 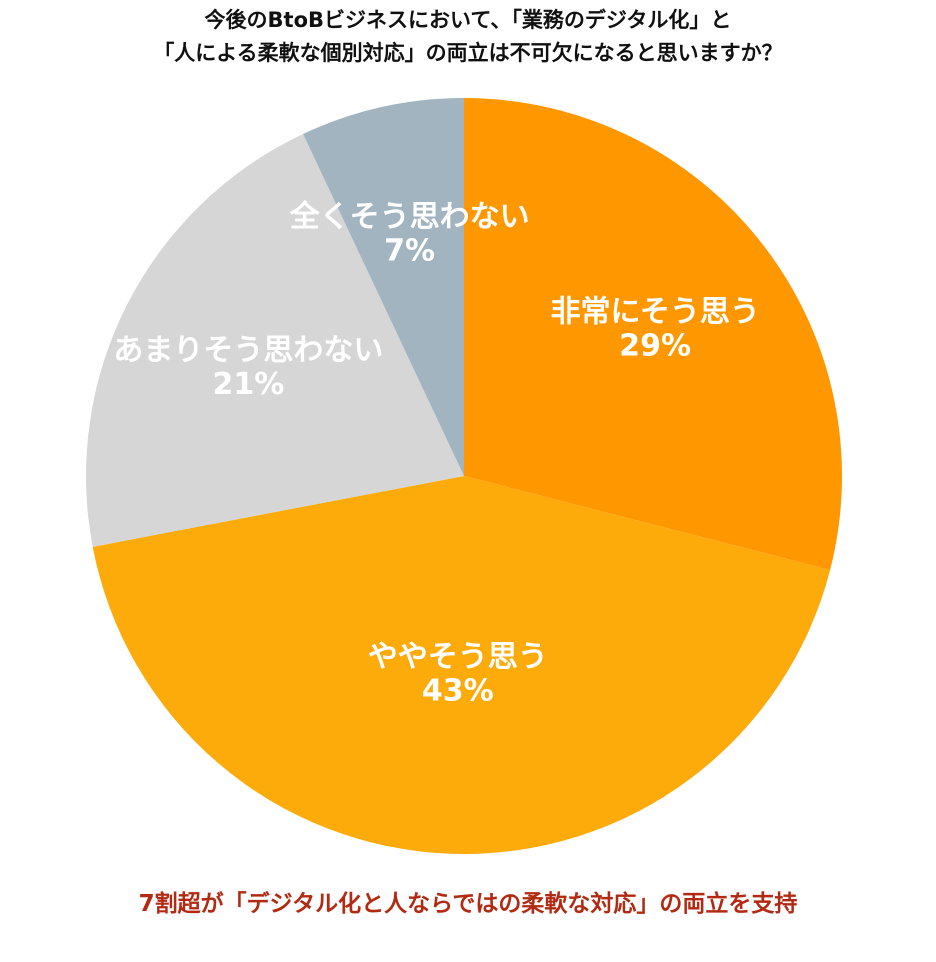 What do you see at coordinates (654, 312) in the screenshot?
I see `slice-label-name-1: 非常にそう思う` at bounding box center [654, 312].